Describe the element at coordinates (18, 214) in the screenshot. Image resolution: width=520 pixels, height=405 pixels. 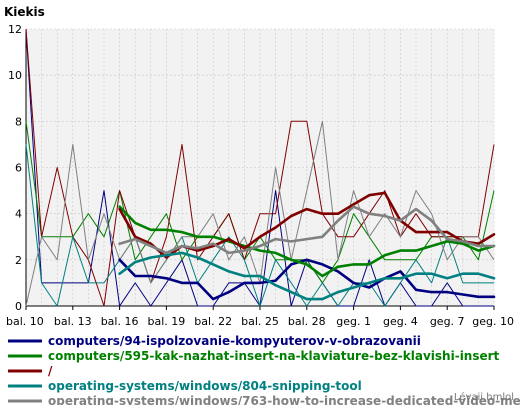
I see `y-tick-label: 4` at that location.